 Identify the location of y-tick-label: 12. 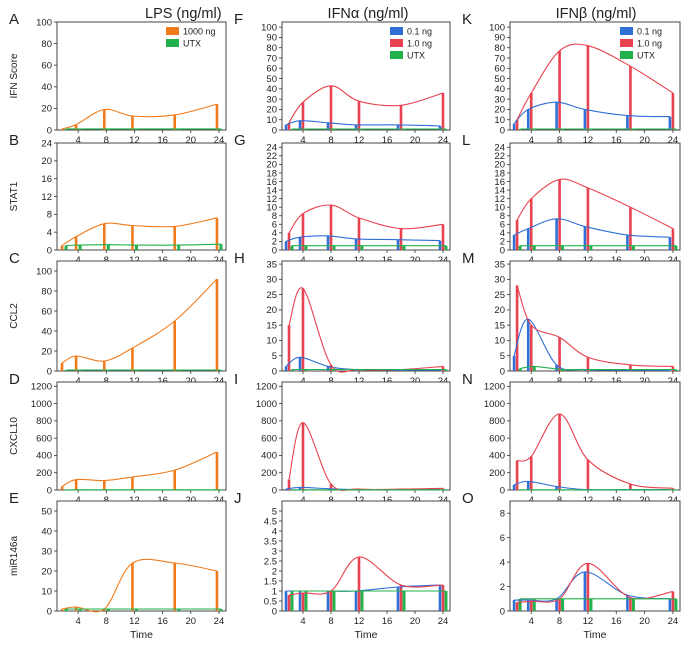
(499, 199).